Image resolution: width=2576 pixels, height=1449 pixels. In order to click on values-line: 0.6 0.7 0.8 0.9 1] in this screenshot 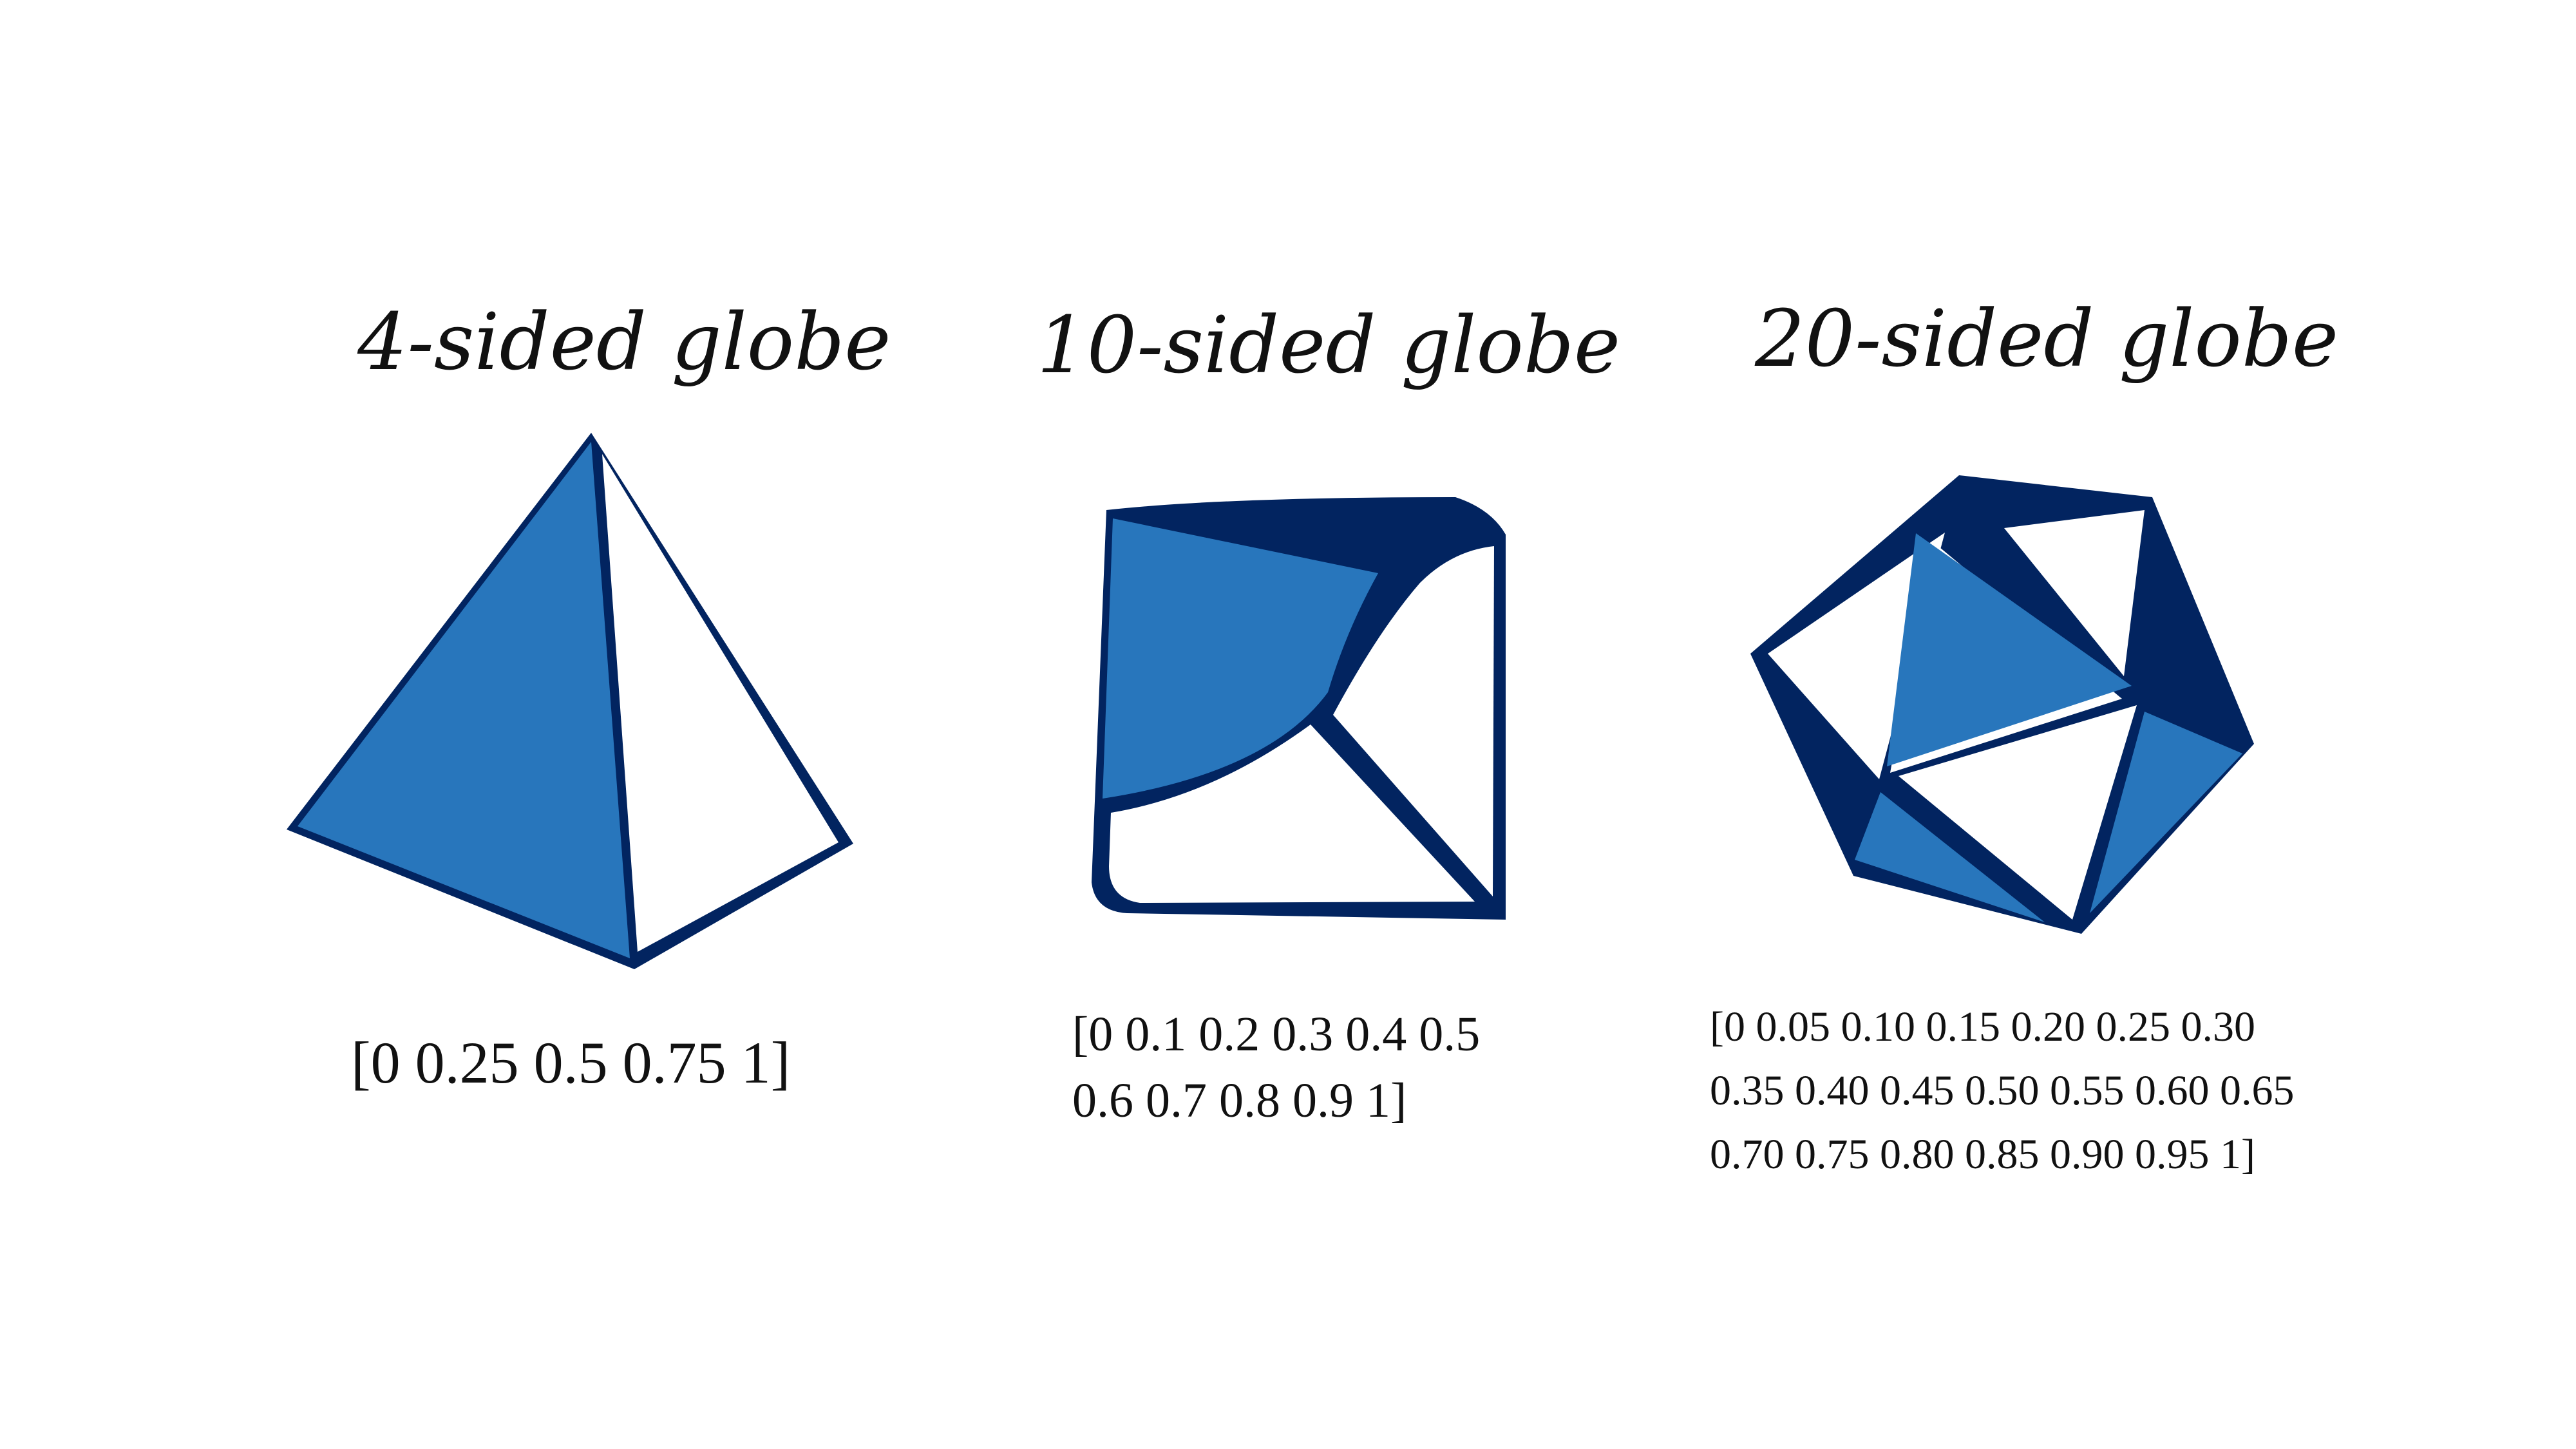, I will do `click(1239, 1101)`.